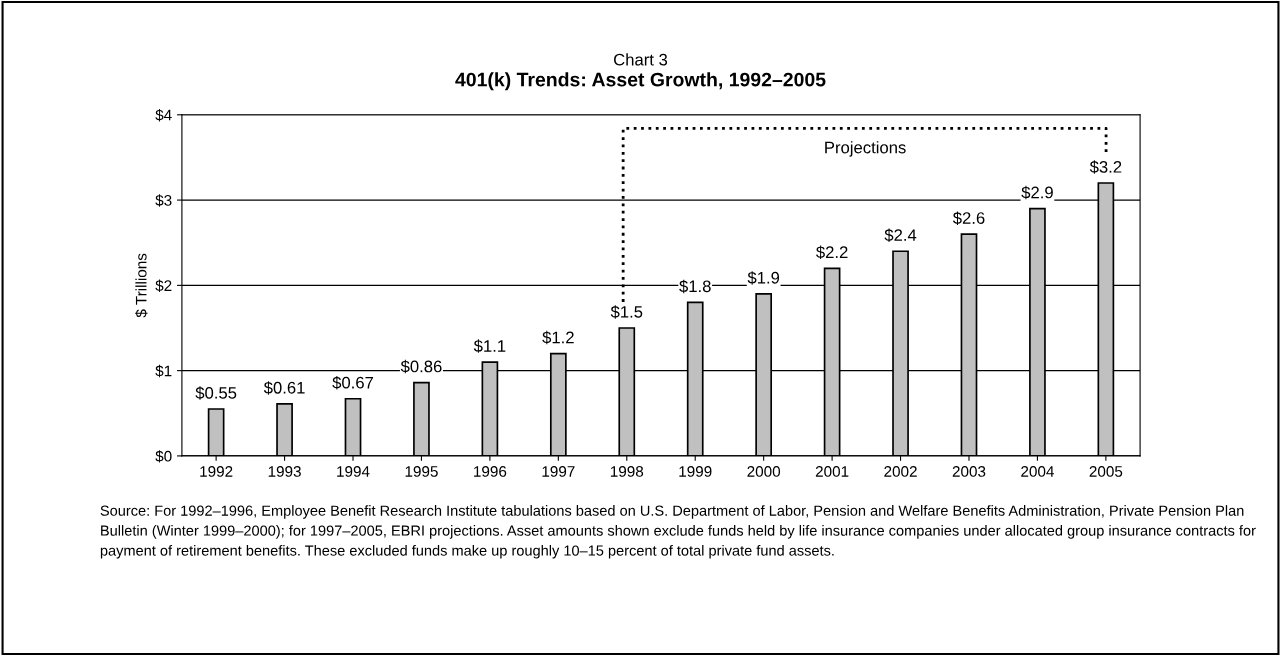 The height and width of the screenshot is (656, 1281). What do you see at coordinates (1037, 192) in the screenshot?
I see `data-label: $2.9` at bounding box center [1037, 192].